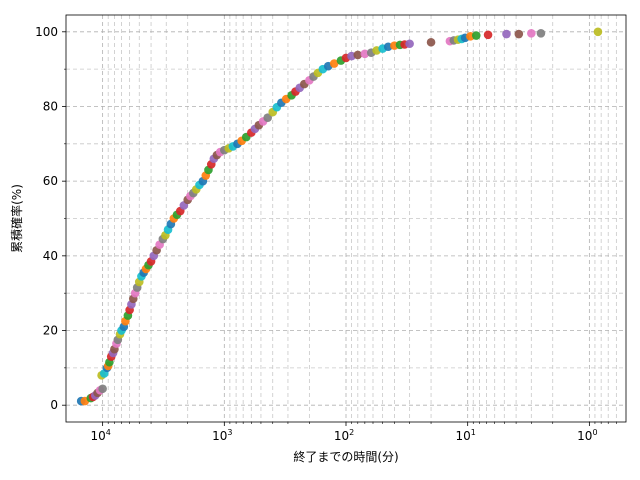  What do you see at coordinates (16, 218) in the screenshot?
I see `y-axis-label: 累積確率(%)` at bounding box center [16, 218].